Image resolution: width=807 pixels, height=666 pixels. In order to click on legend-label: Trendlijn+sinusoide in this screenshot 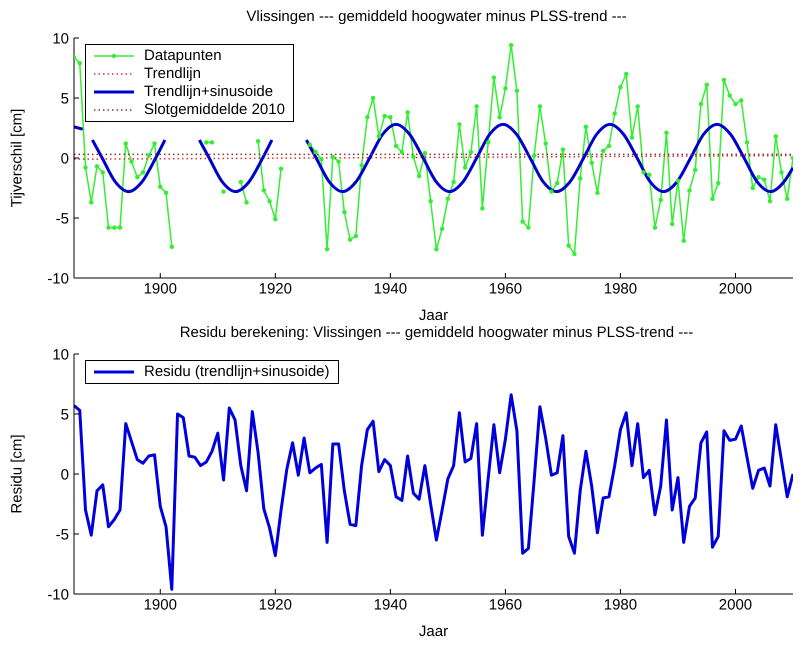, I will do `click(209, 92)`.